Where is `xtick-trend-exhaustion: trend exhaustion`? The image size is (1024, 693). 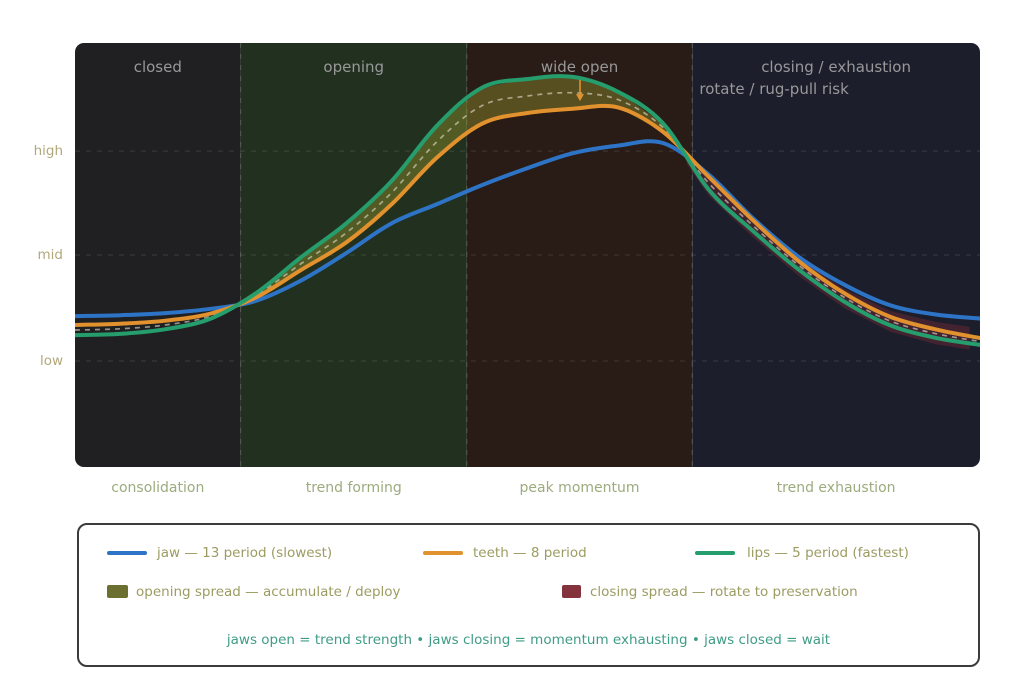
xtick-trend-exhaustion: trend exhaustion is located at coordinates (836, 488).